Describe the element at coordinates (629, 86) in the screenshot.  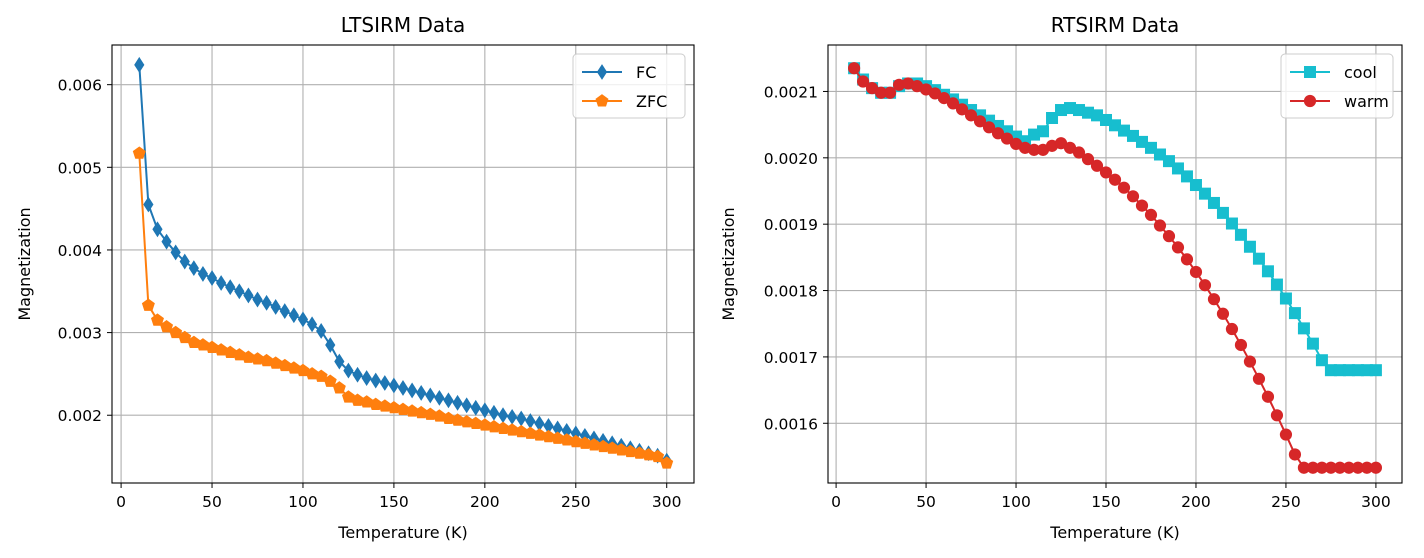
I see `ltsirm-legend: FC ZFC` at that location.